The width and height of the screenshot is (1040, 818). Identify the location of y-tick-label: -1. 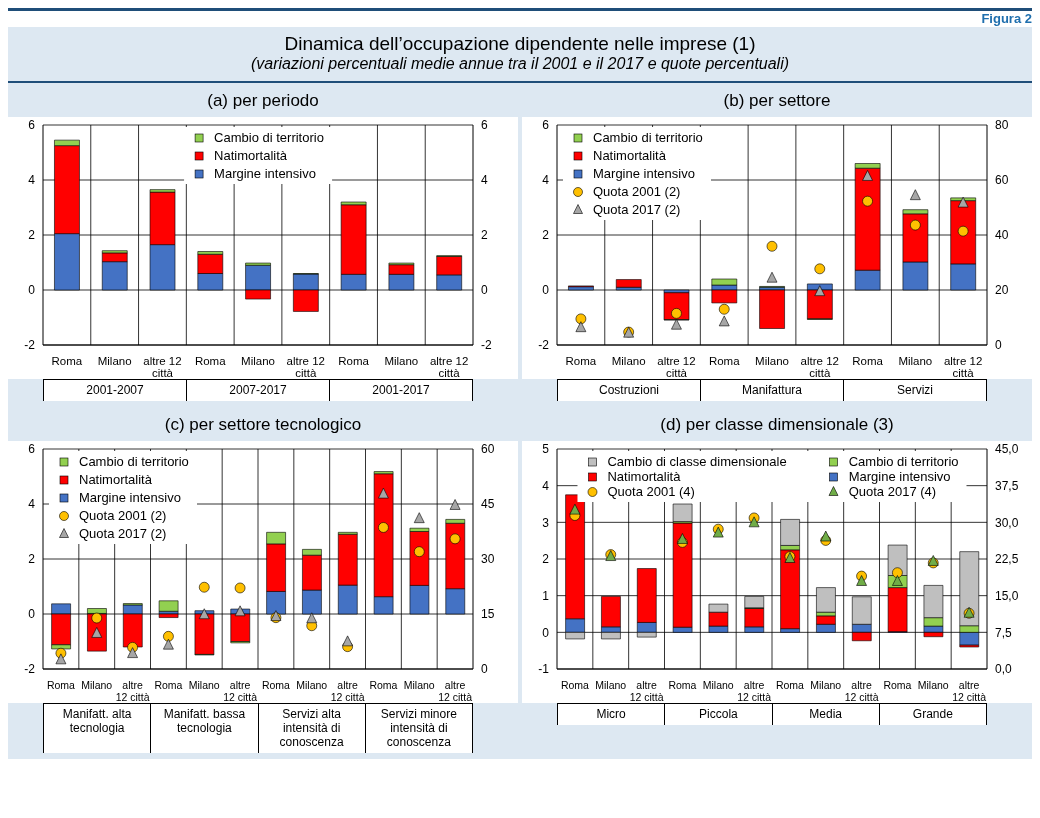
(544, 669).